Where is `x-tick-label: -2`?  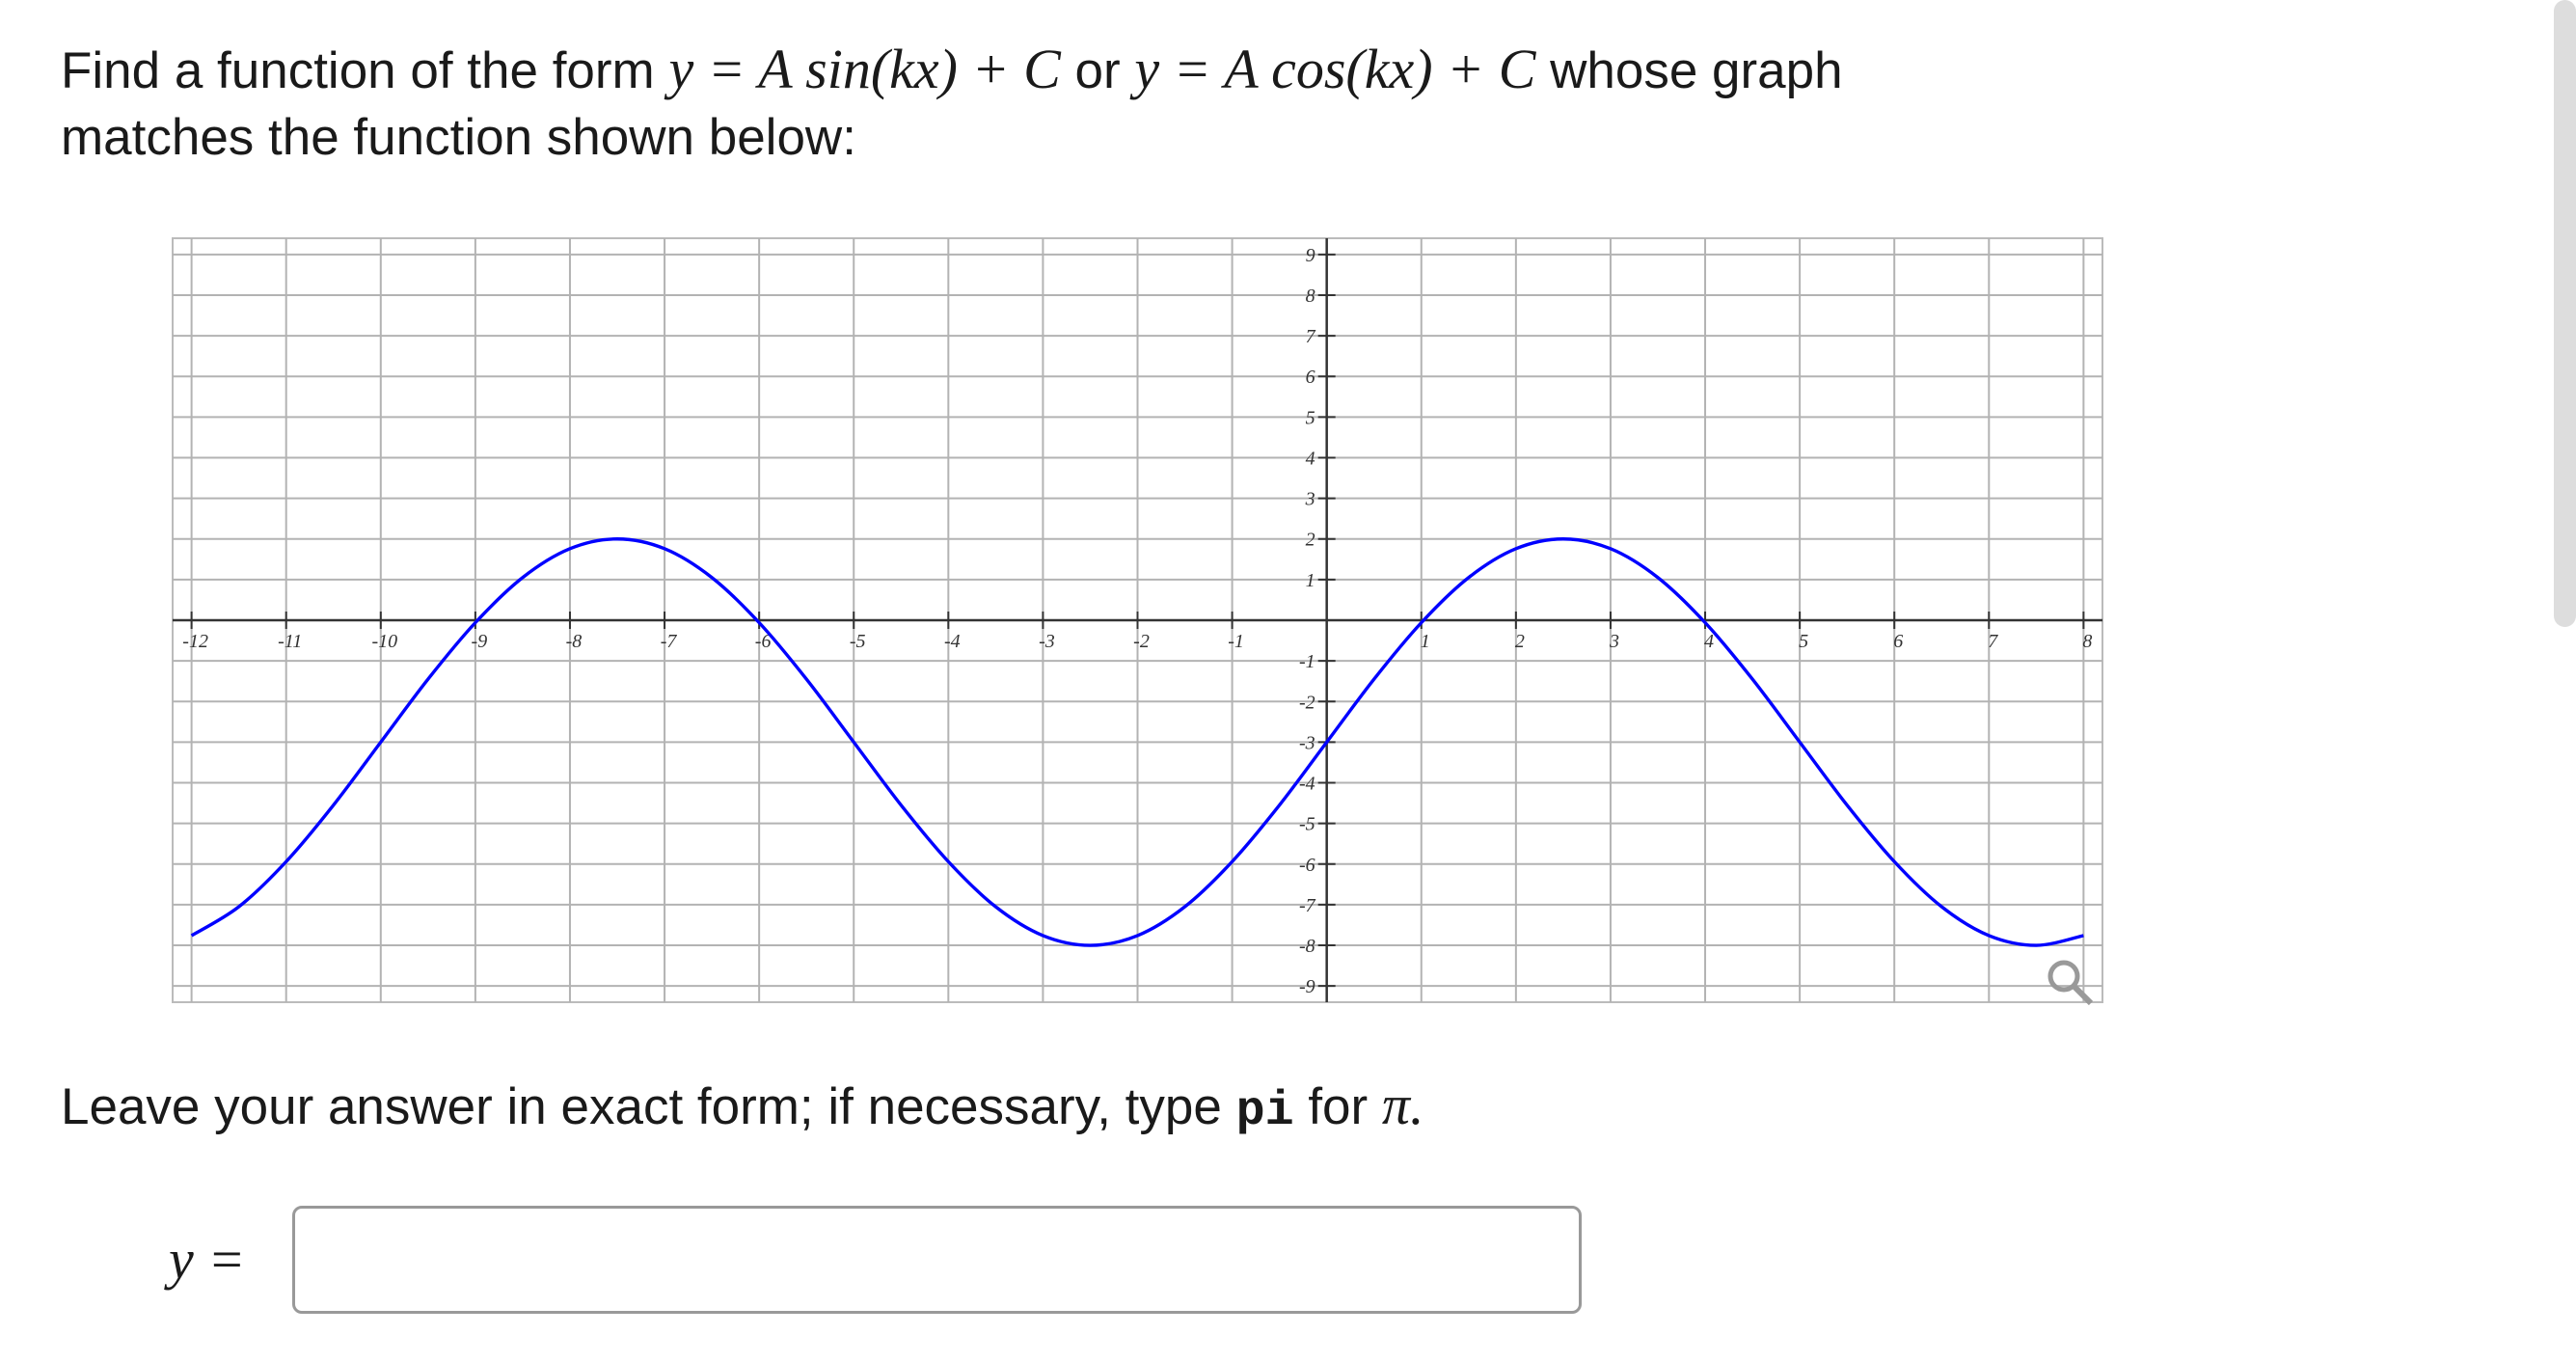 x-tick-label: -2 is located at coordinates (1141, 641).